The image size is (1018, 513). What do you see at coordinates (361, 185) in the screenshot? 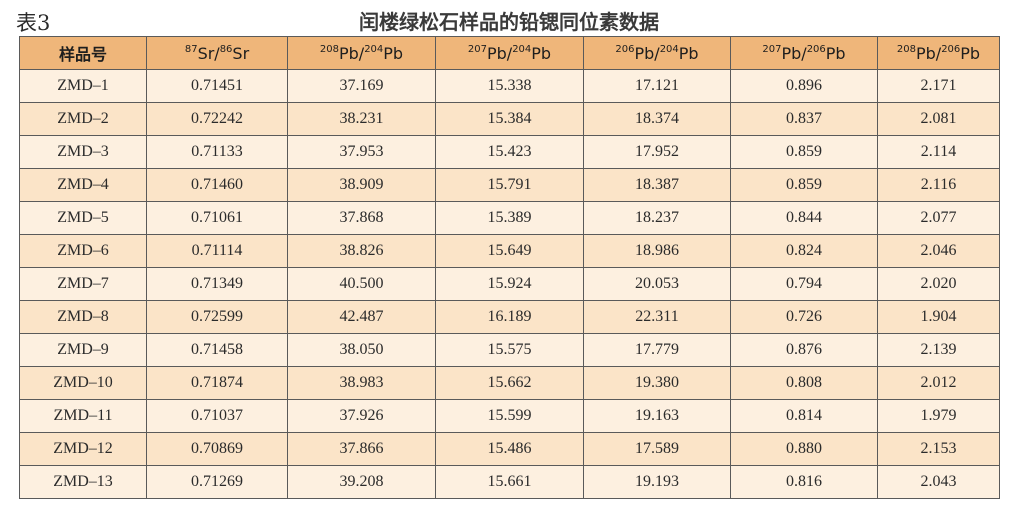
I see `cell-pb208-pb204: 38.909` at bounding box center [361, 185].